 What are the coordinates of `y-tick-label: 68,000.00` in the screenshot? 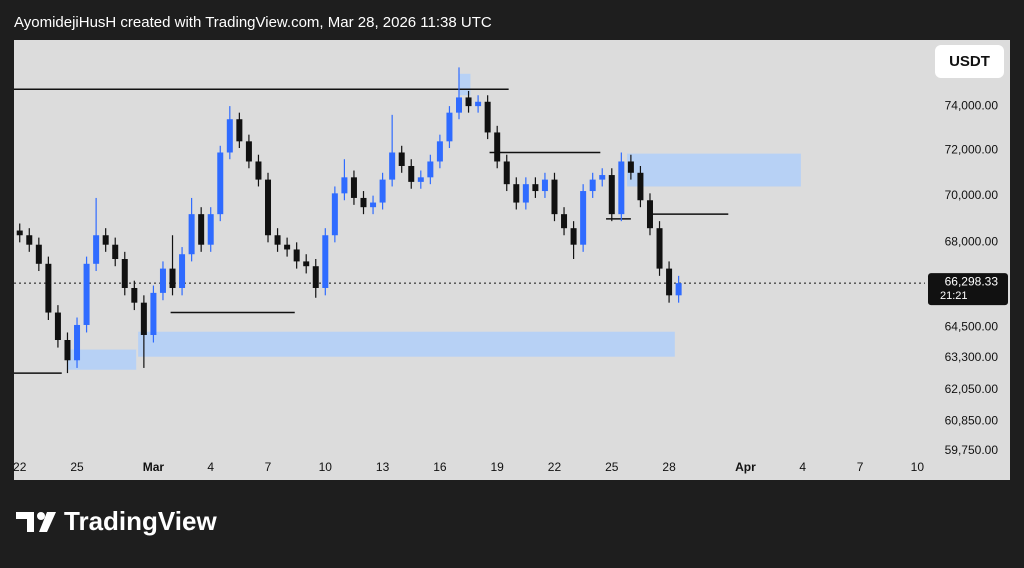 It's located at (972, 242).